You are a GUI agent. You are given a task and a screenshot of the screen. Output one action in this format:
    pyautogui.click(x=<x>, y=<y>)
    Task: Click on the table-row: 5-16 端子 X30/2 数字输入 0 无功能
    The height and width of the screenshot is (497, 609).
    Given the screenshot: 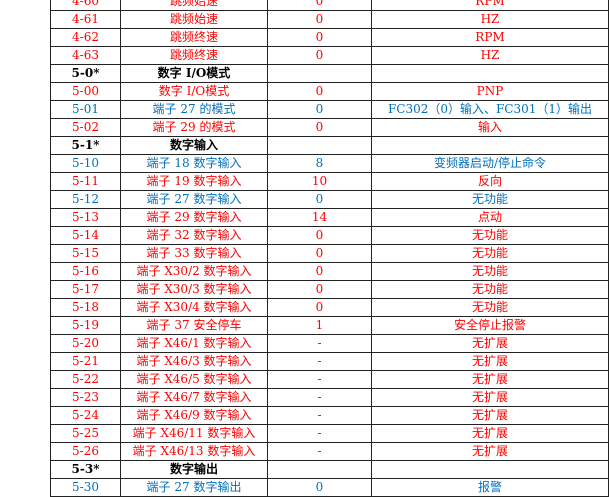 What is the action you would take?
    pyautogui.click(x=329, y=271)
    